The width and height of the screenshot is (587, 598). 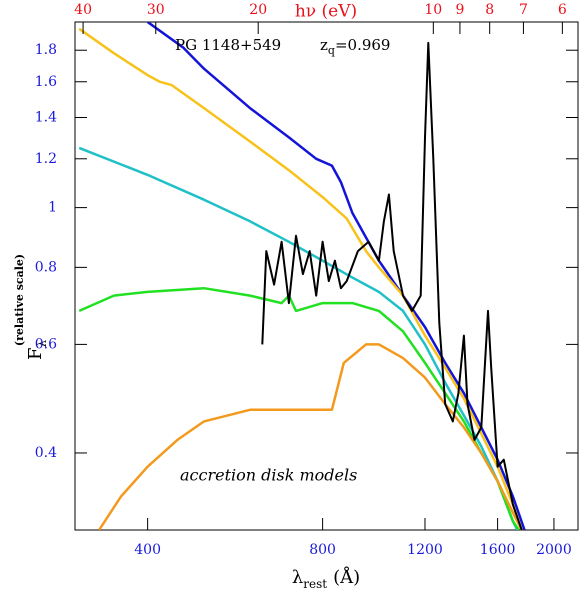 I want to click on x2-tick-label: 8, so click(x=489, y=10).